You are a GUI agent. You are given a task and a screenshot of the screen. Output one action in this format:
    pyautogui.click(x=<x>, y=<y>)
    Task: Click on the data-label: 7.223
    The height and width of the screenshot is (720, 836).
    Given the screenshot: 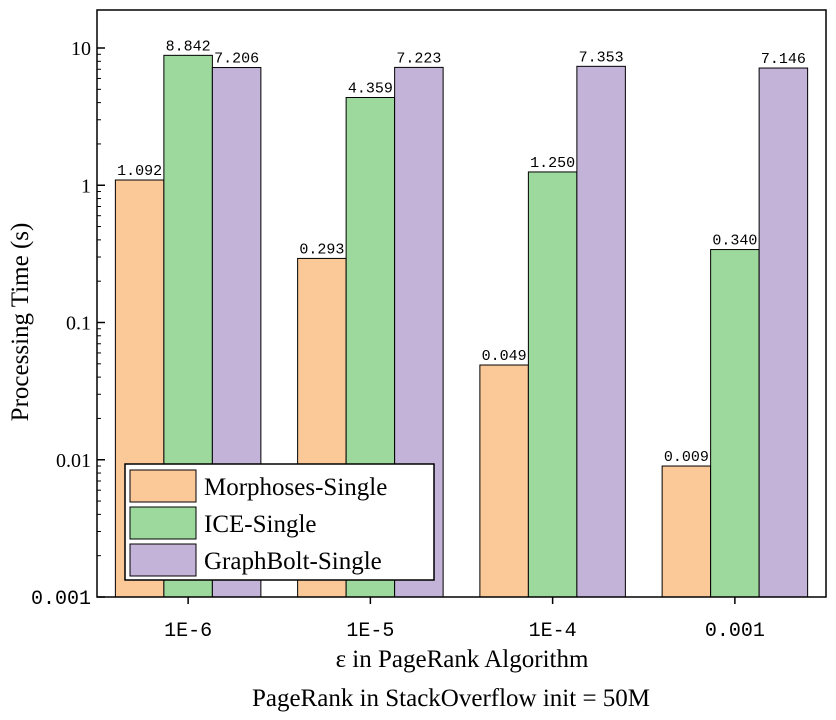 What is the action you would take?
    pyautogui.click(x=418, y=58)
    